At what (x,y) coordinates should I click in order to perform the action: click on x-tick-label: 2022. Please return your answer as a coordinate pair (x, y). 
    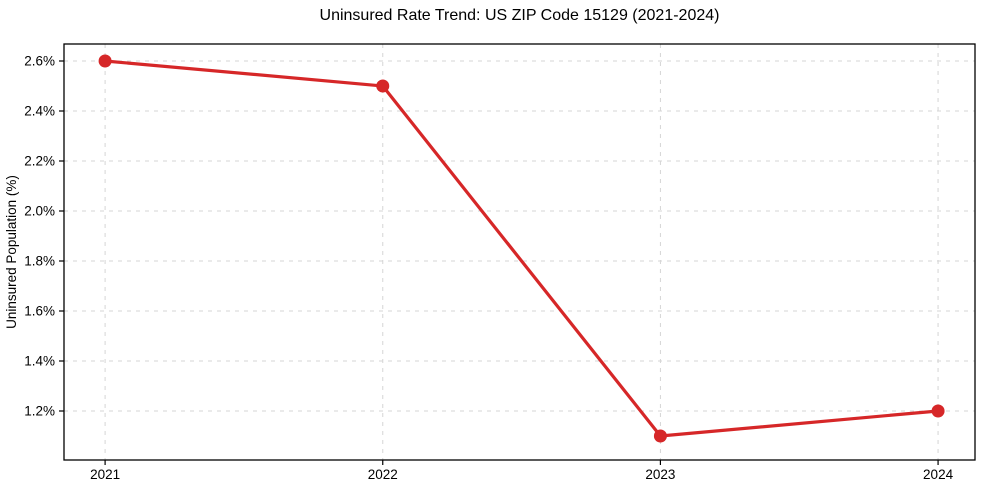
    Looking at the image, I should click on (383, 474).